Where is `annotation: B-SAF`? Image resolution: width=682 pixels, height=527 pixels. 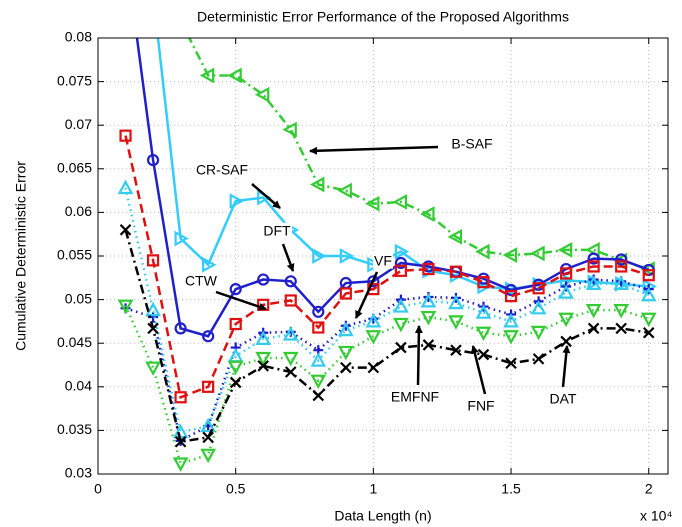
annotation: B-SAF is located at coordinates (471, 144).